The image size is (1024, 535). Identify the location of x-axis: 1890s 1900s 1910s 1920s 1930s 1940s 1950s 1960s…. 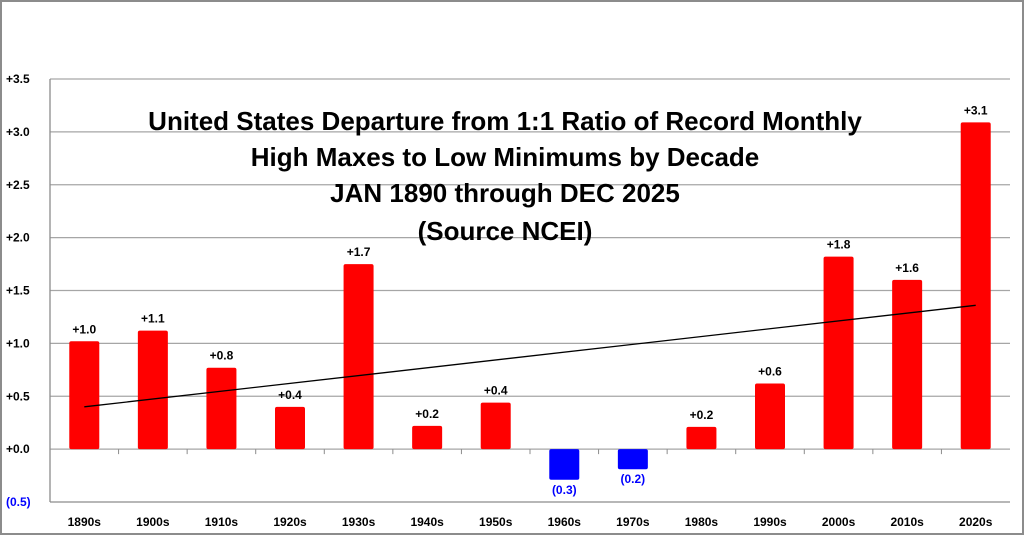
(530, 522).